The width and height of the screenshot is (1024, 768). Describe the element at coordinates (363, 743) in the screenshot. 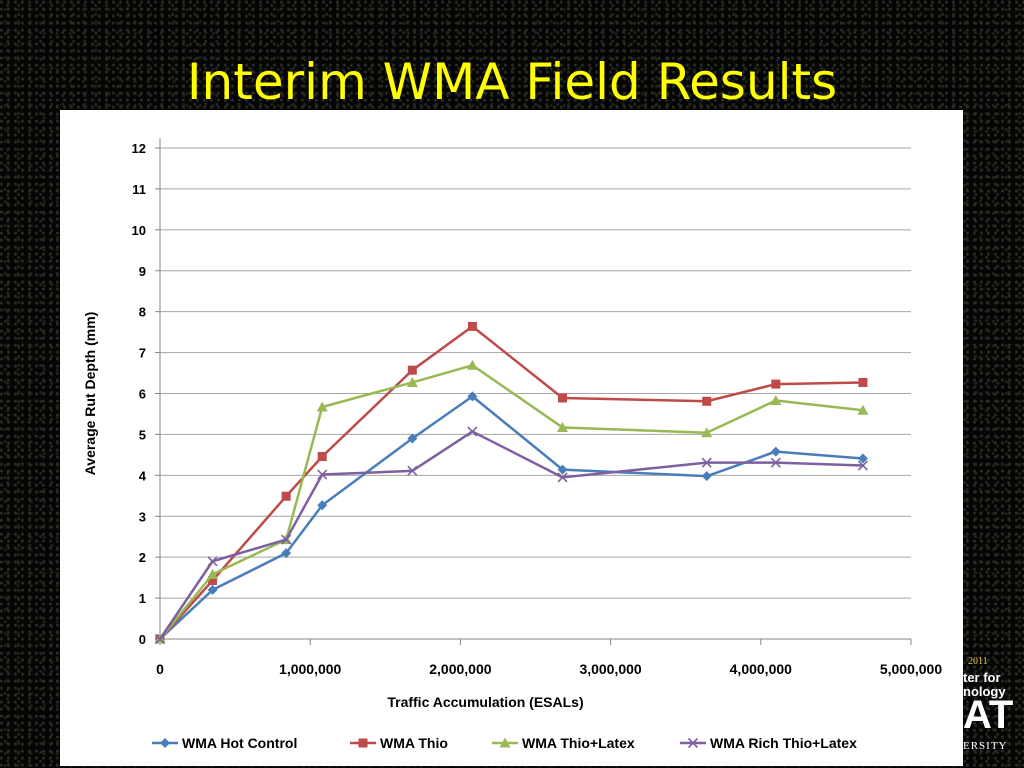

I see `legend-marker-wma-thio` at that location.